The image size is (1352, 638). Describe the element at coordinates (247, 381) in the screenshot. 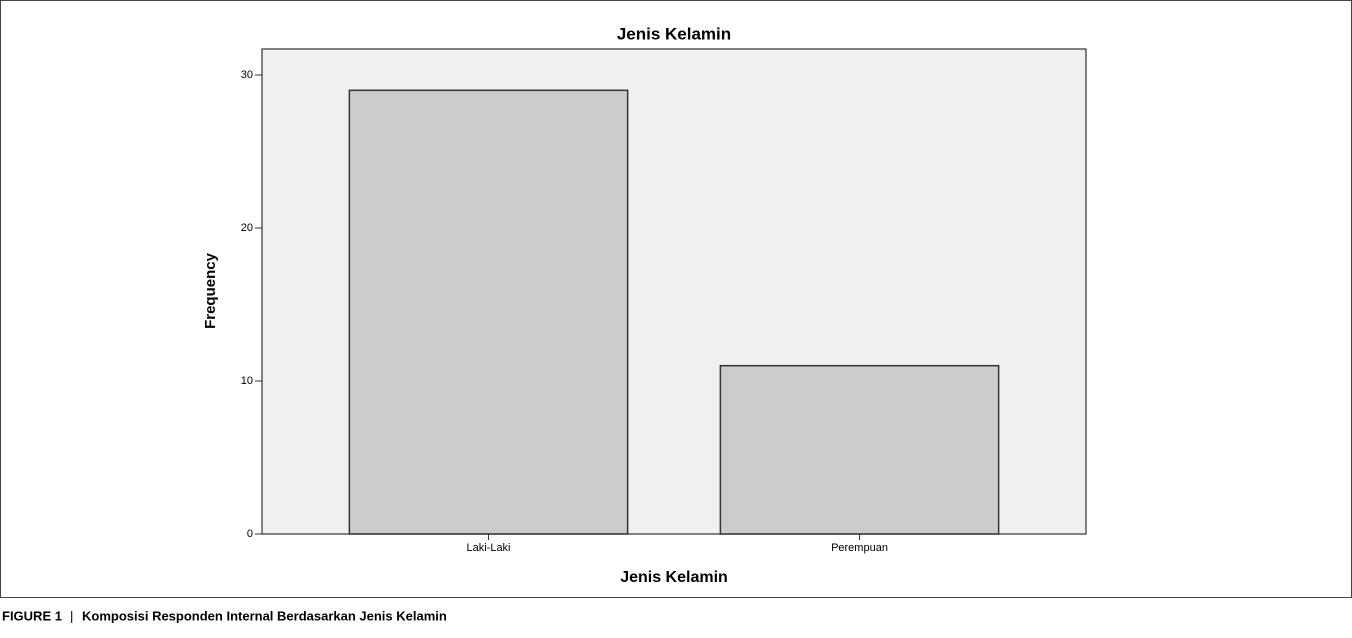

I see `y-tick-label: 10` at that location.